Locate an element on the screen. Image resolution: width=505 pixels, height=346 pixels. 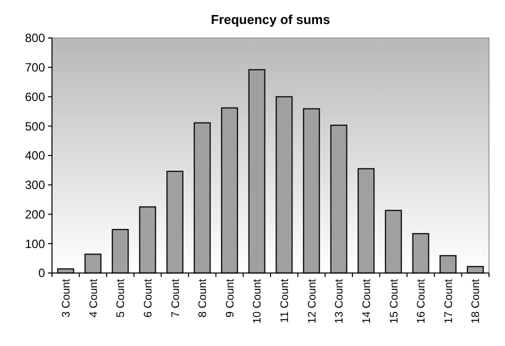
x-tick-label: 10 Count is located at coordinates (258, 301).